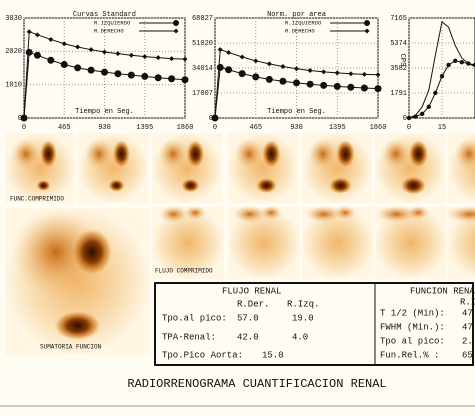  What do you see at coordinates (409, 355) in the screenshot?
I see `row-label: Fun.Rel.% :` at bounding box center [409, 355].